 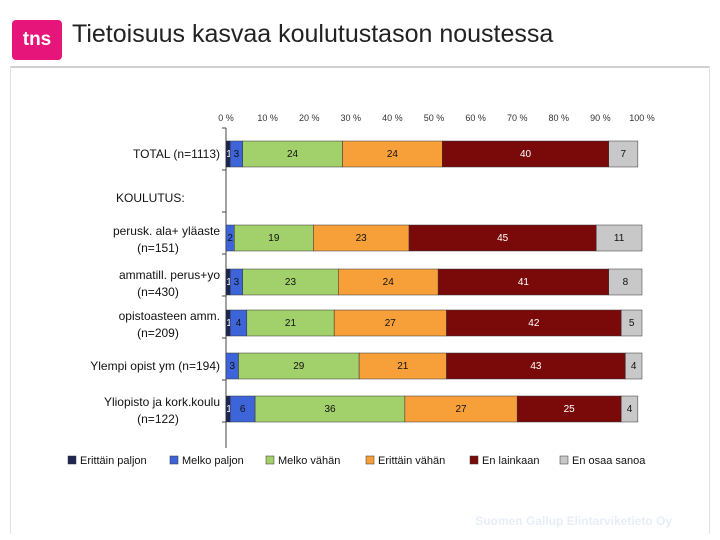 I want to click on x-tick-label: 80 %, so click(x=559, y=118).